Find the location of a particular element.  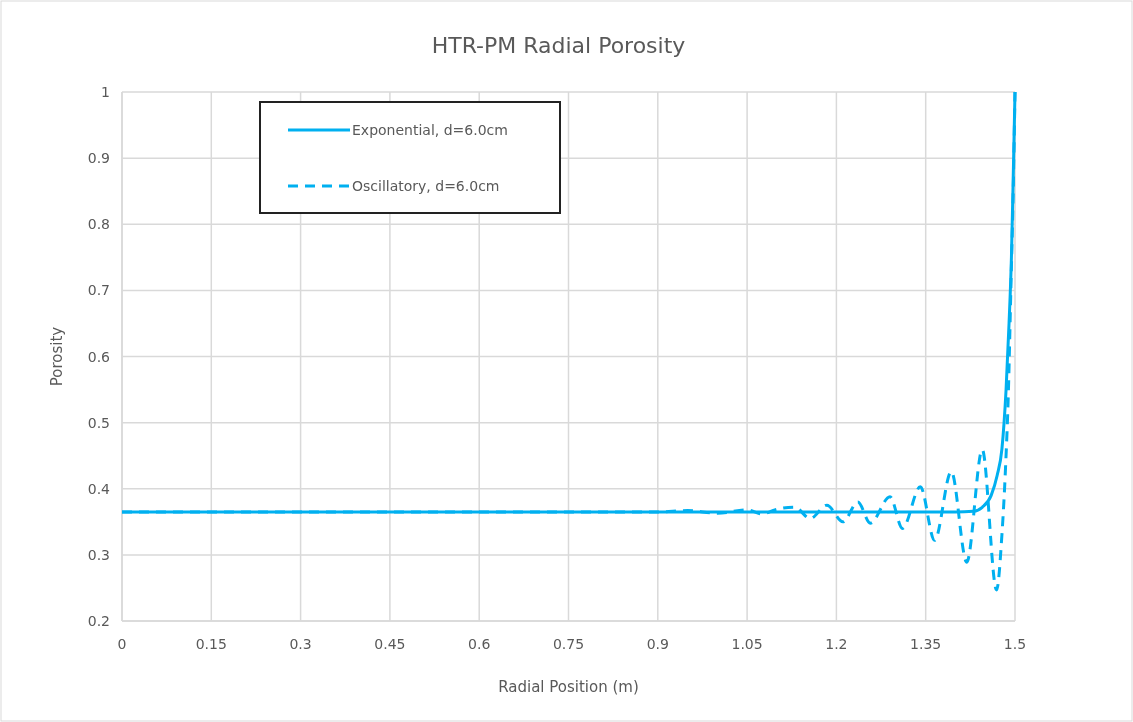

x-tick-label: 0.6 is located at coordinates (479, 644).